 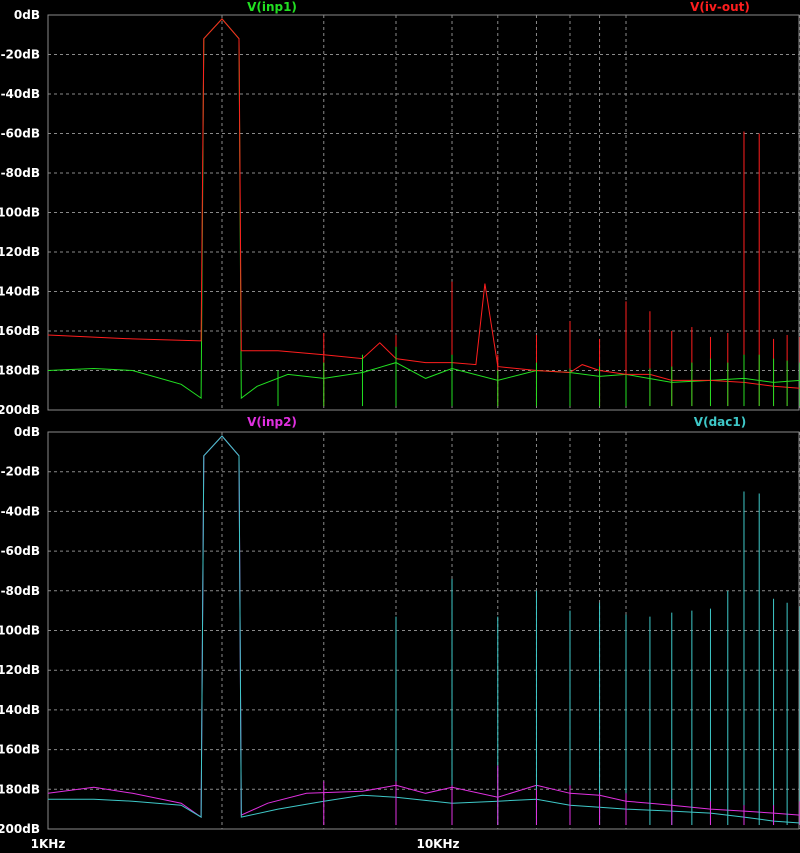 I want to click on x-tick-label-10khz: 10KHz, so click(x=437, y=844).